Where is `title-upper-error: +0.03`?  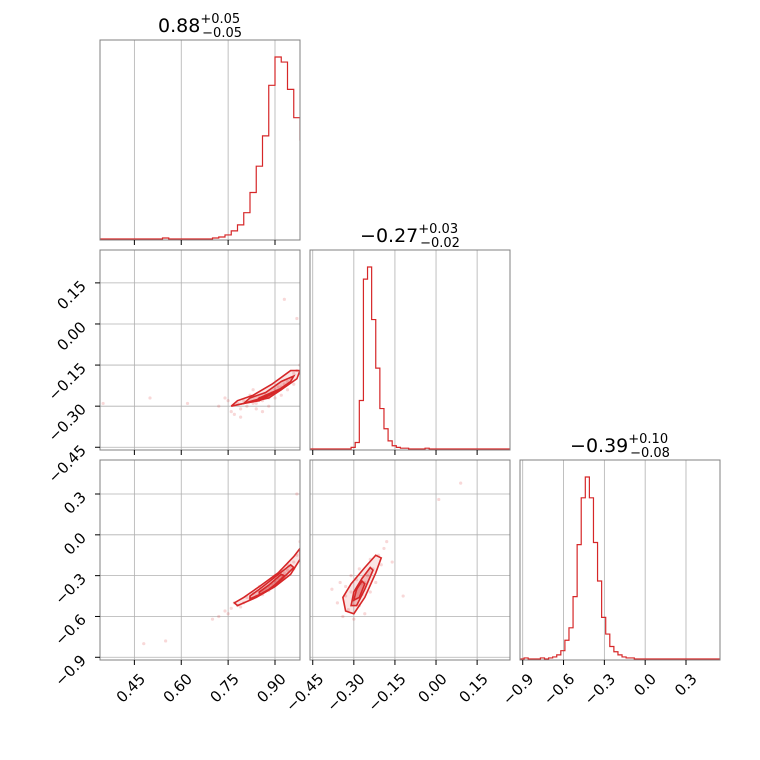
title-upper-error: +0.03 is located at coordinates (438, 229).